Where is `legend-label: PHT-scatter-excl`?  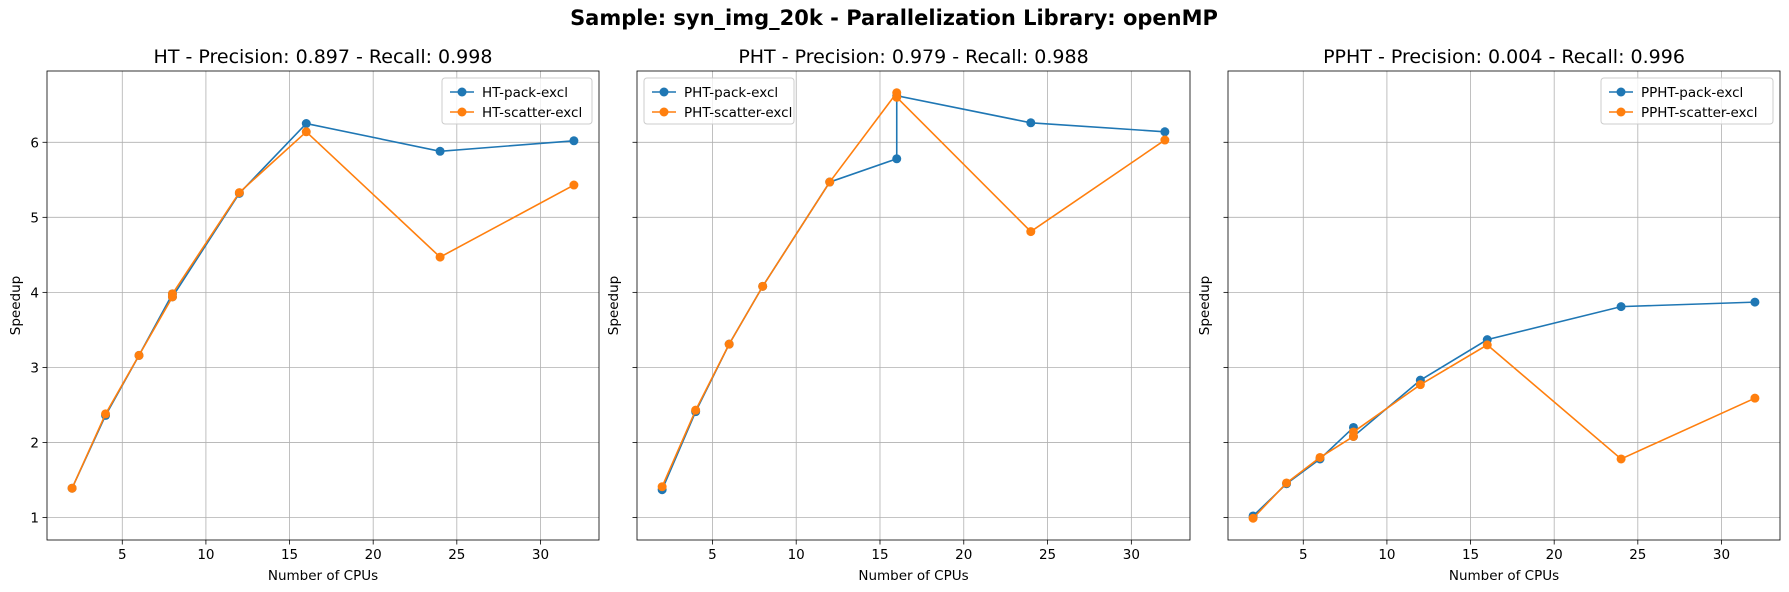
legend-label: PHT-scatter-excl is located at coordinates (738, 113).